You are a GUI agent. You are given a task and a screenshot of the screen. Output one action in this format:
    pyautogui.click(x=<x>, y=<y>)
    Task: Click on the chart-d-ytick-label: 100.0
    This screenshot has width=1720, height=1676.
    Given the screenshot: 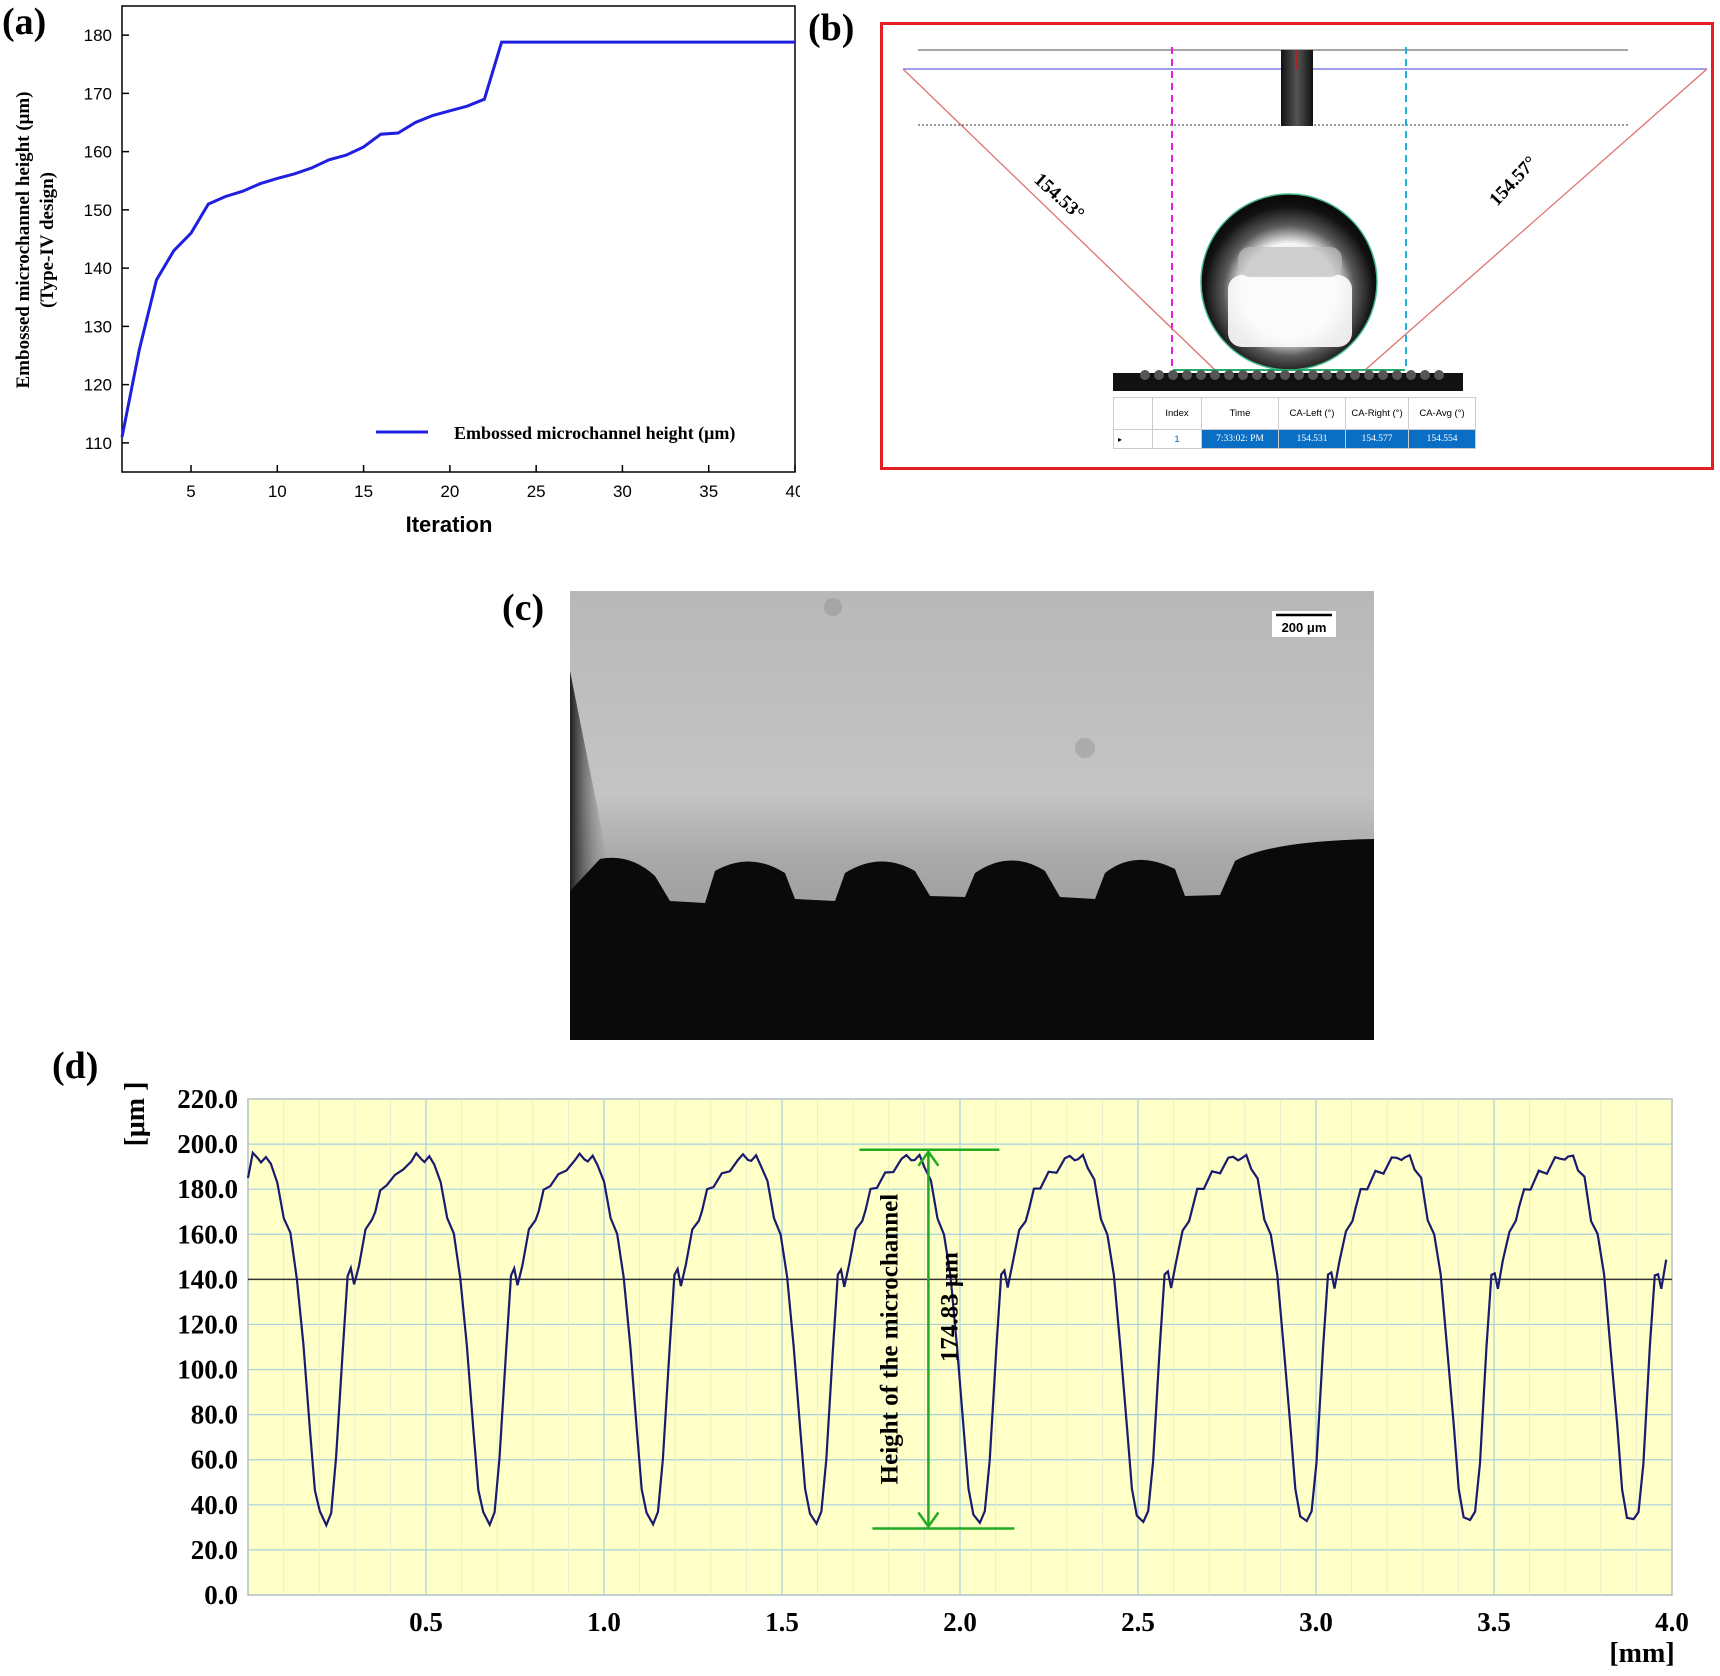 What is the action you would take?
    pyautogui.click(x=207, y=1370)
    